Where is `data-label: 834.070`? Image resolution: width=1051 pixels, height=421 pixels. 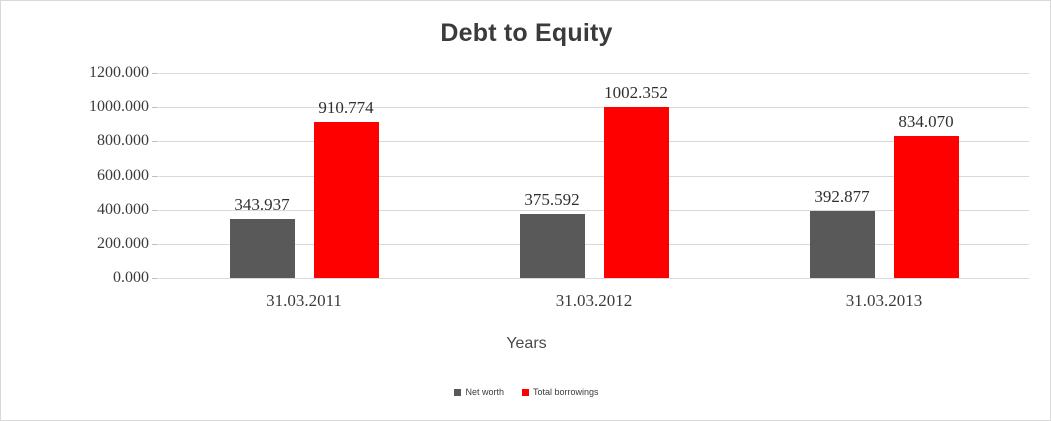 data-label: 834.070 is located at coordinates (926, 121).